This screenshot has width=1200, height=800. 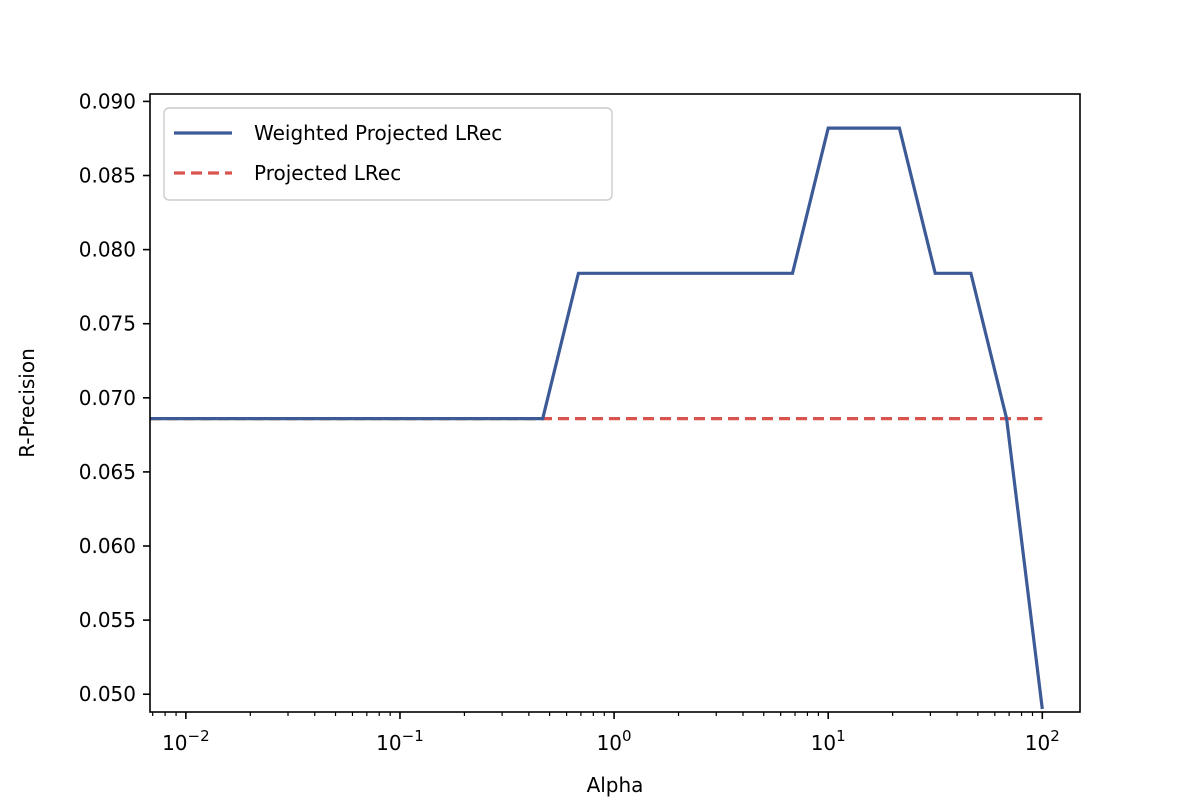 What do you see at coordinates (614, 741) in the screenshot?
I see `x-tick-label: 10⁰` at bounding box center [614, 741].